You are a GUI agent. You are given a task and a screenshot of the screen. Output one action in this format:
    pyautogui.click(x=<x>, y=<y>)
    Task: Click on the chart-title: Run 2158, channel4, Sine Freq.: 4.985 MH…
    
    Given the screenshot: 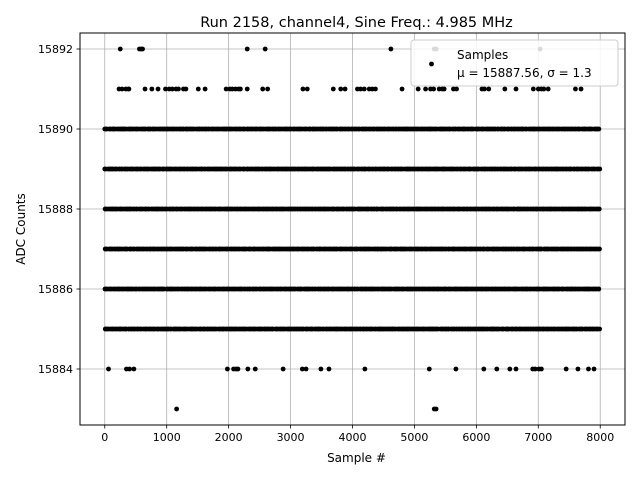 What is the action you would take?
    pyautogui.click(x=356, y=23)
    